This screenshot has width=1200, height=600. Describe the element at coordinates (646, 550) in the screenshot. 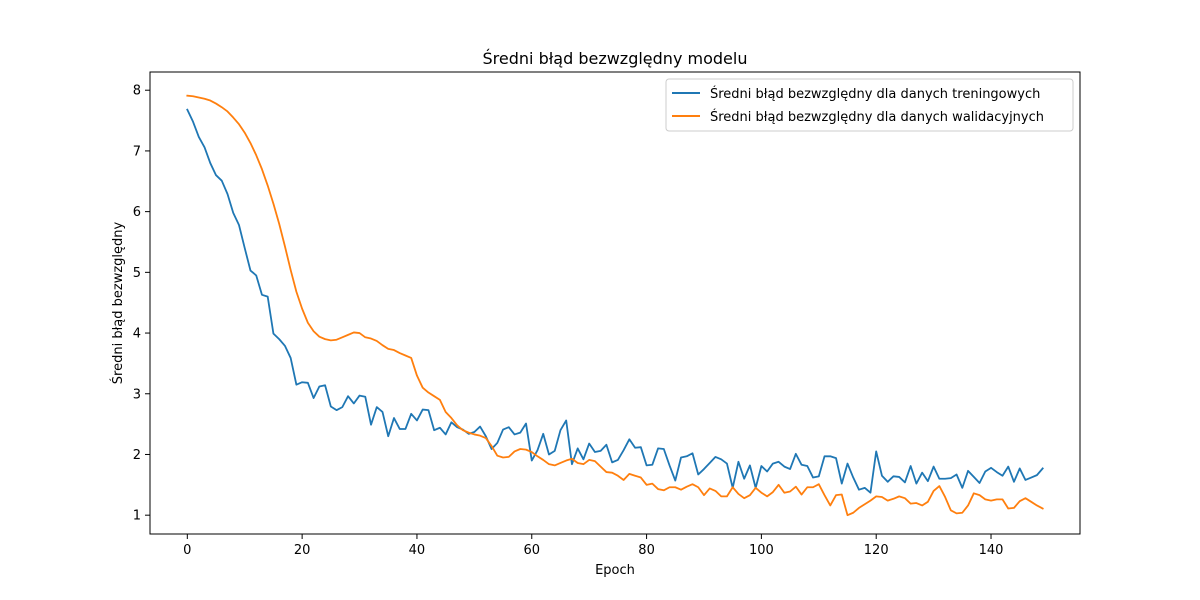

I see `x-tick-label: 80` at that location.